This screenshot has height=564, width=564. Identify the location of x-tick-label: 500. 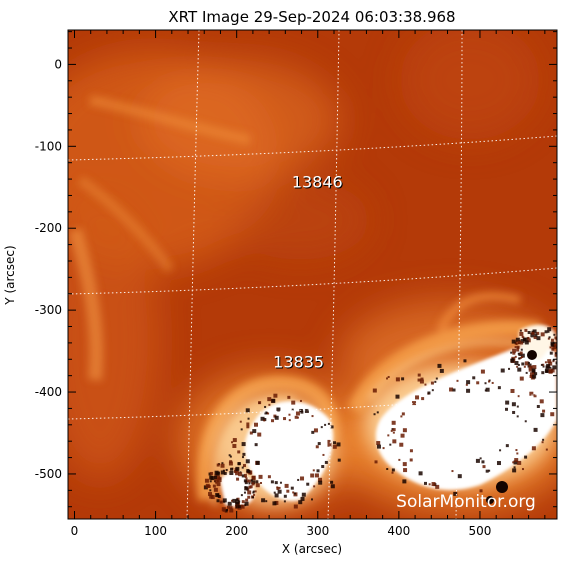
(480, 531).